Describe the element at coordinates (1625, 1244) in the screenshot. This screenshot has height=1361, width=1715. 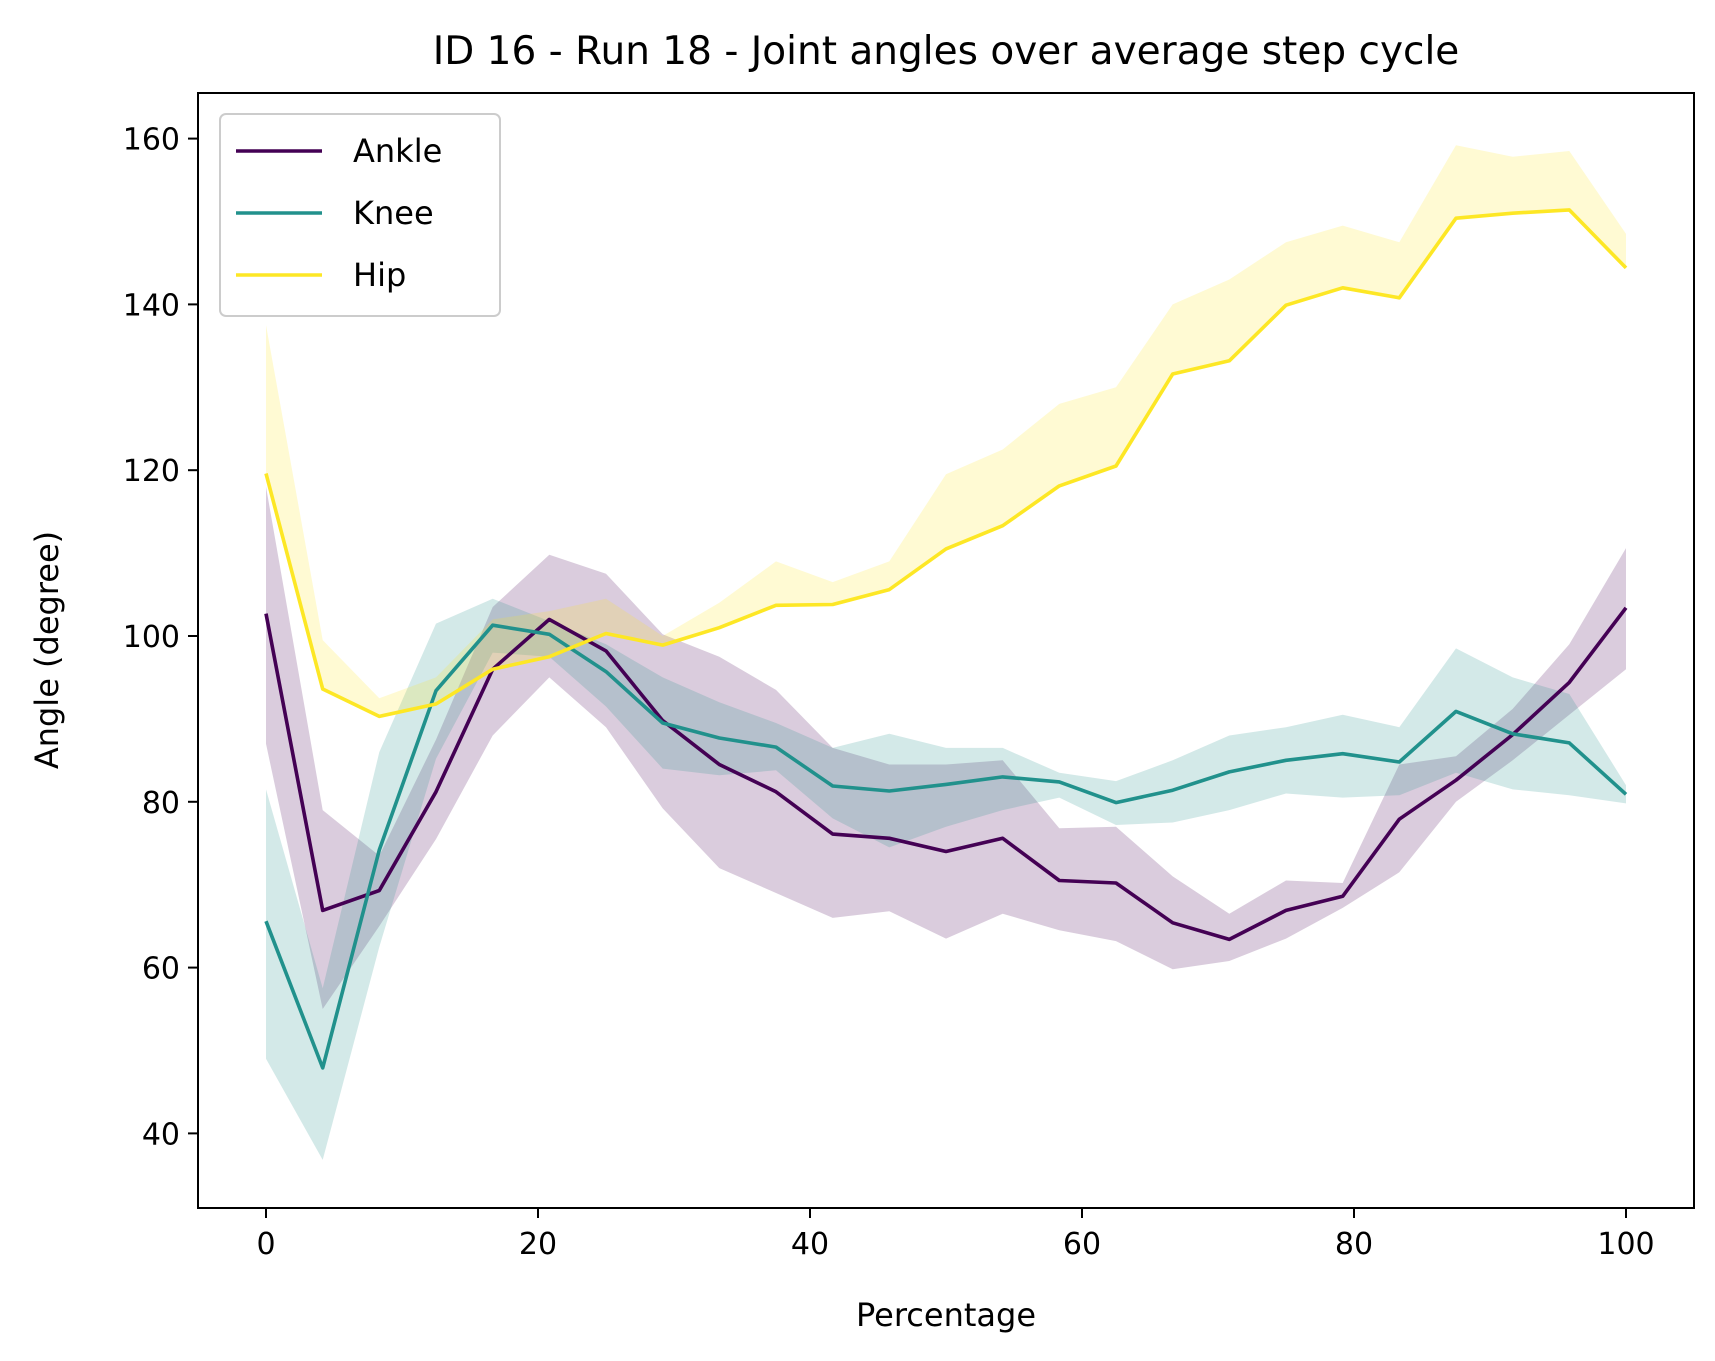
I see `x-tick-label: 100` at that location.